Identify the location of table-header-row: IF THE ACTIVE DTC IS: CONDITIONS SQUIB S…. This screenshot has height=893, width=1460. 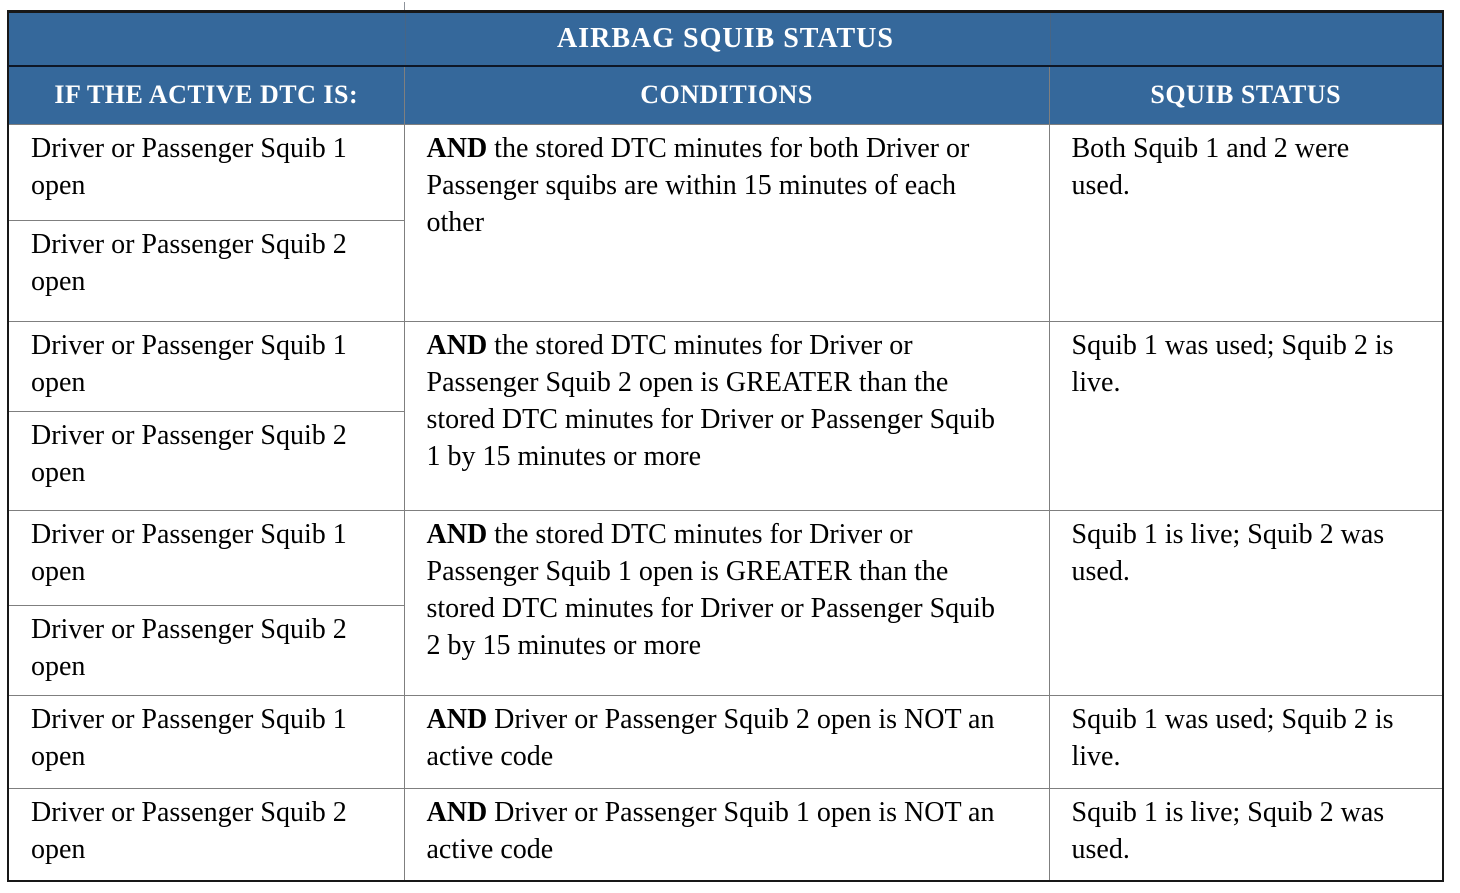
(725, 95).